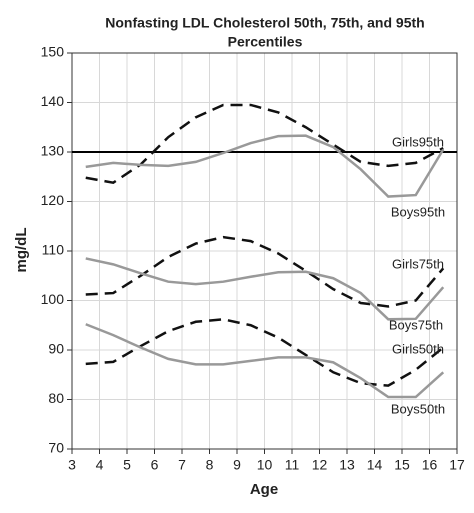  Describe the element at coordinates (264, 489) in the screenshot. I see `x-axis-label: Age` at that location.